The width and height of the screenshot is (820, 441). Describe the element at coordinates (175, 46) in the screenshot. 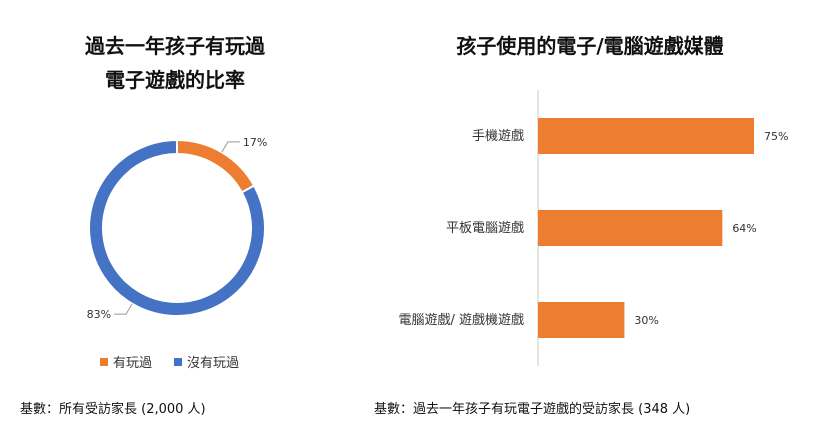

I see `donut-title-line1: 過去一年孩子有玩過` at that location.